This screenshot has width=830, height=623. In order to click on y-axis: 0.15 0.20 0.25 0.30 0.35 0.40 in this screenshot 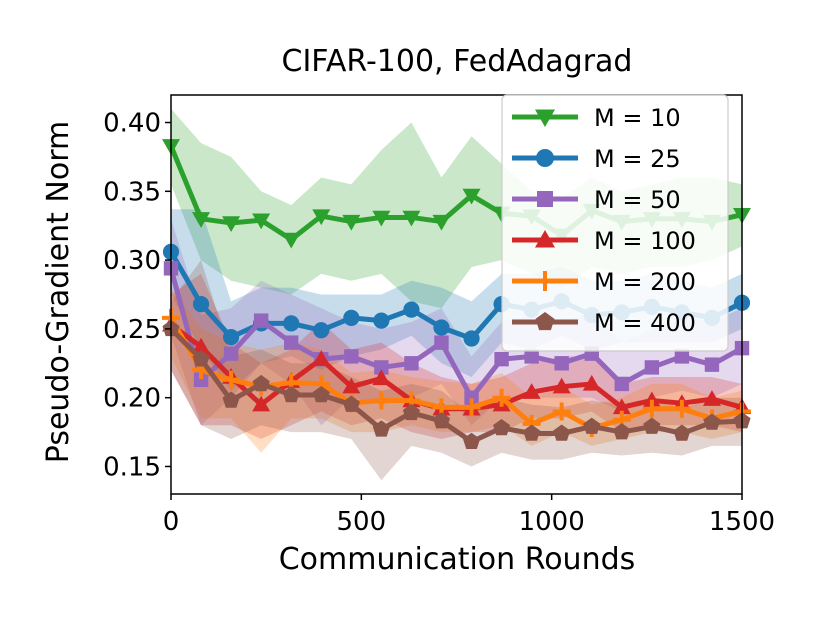, I will do `click(137, 295)`.